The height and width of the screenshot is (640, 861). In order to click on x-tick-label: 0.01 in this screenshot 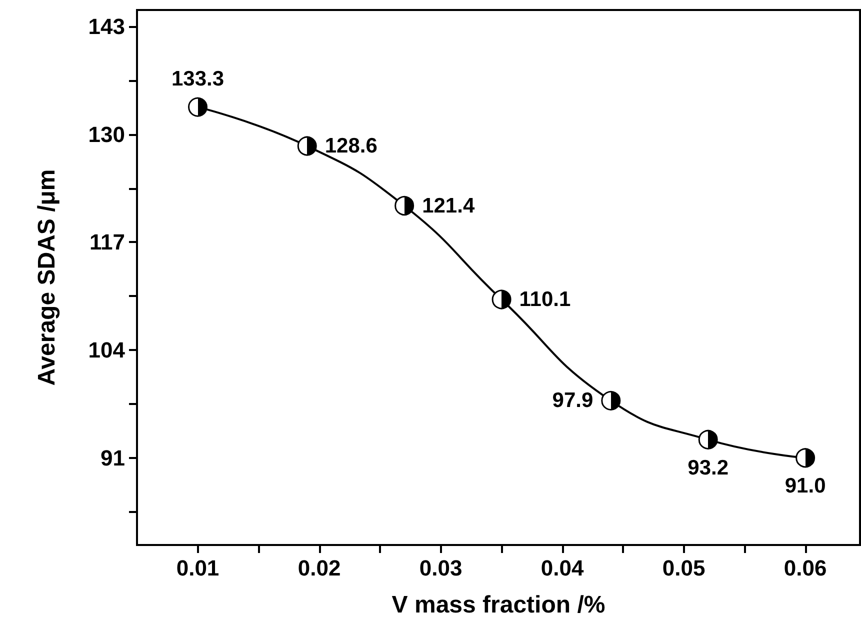, I will do `click(198, 568)`.